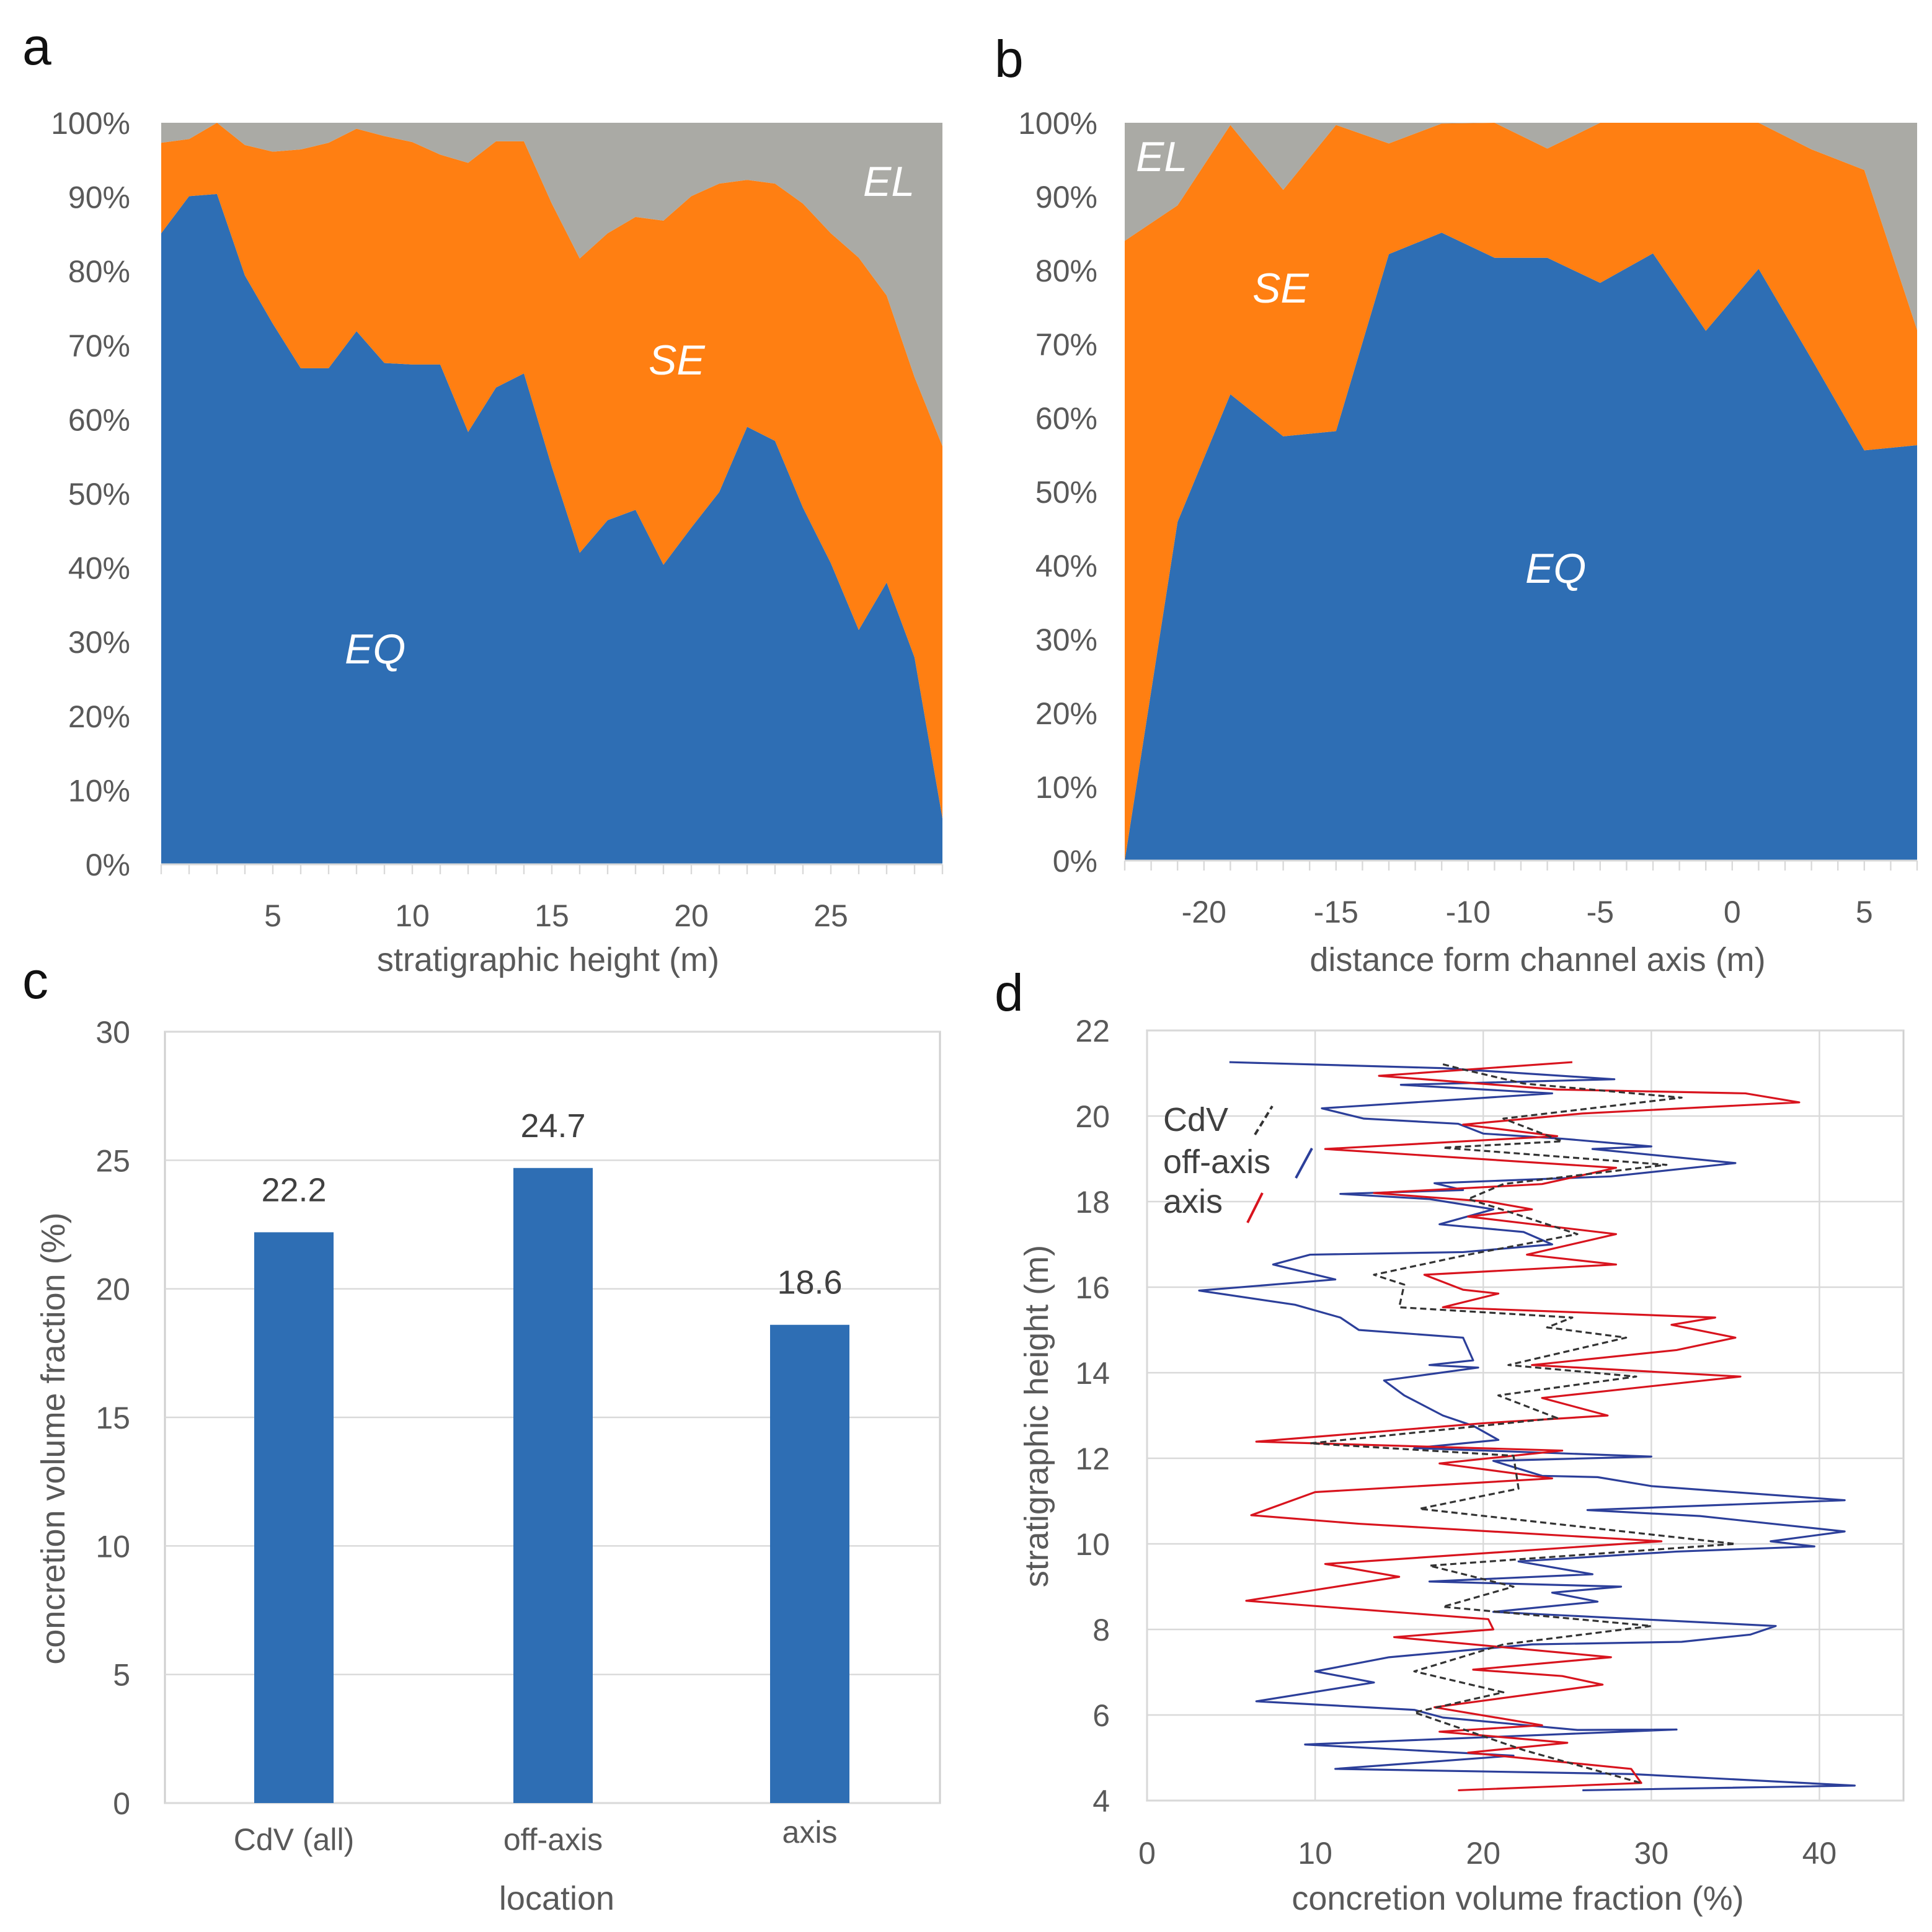  What do you see at coordinates (1195, 1119) in the screenshot?
I see `legend-label-cdv: CdV` at bounding box center [1195, 1119].